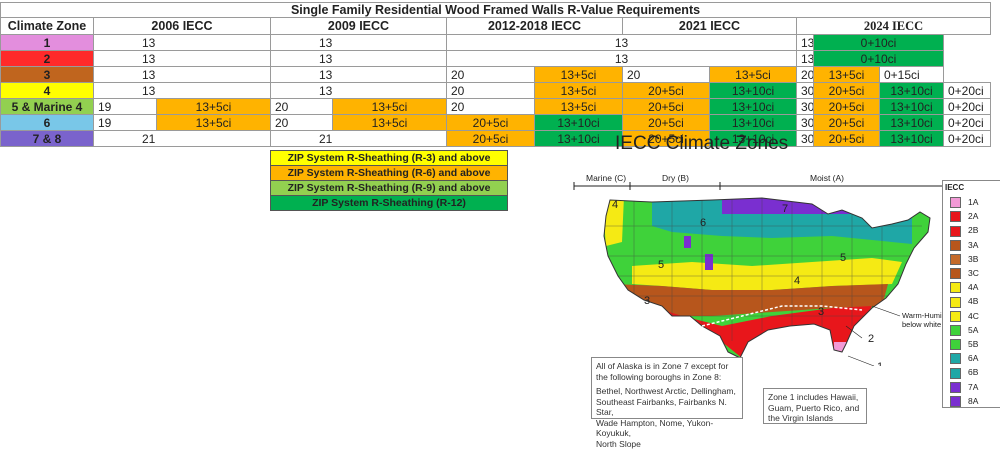 This screenshot has width=1000, height=449. What do you see at coordinates (359, 26) in the screenshot?
I see `header-2009: 2009 IECC` at bounding box center [359, 26].